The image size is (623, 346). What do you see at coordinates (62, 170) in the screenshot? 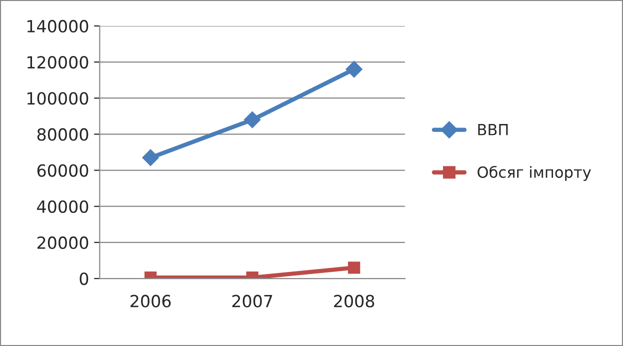
I see `y-tick-label: 60000` at bounding box center [62, 170].